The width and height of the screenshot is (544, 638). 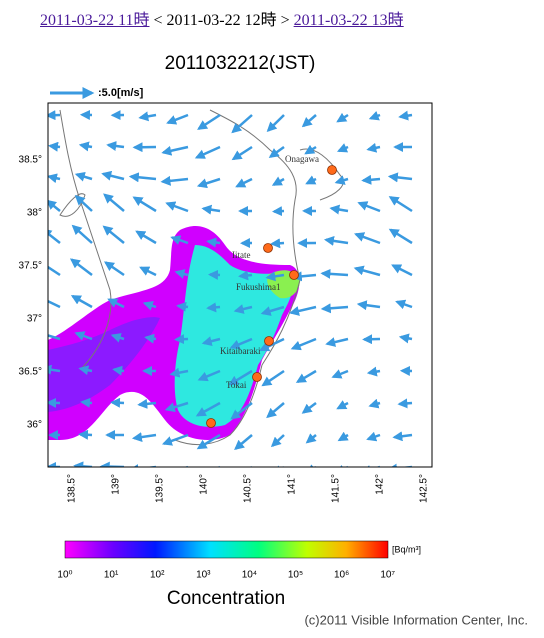 I want to click on lat-label: 37.5°, so click(x=30, y=266).